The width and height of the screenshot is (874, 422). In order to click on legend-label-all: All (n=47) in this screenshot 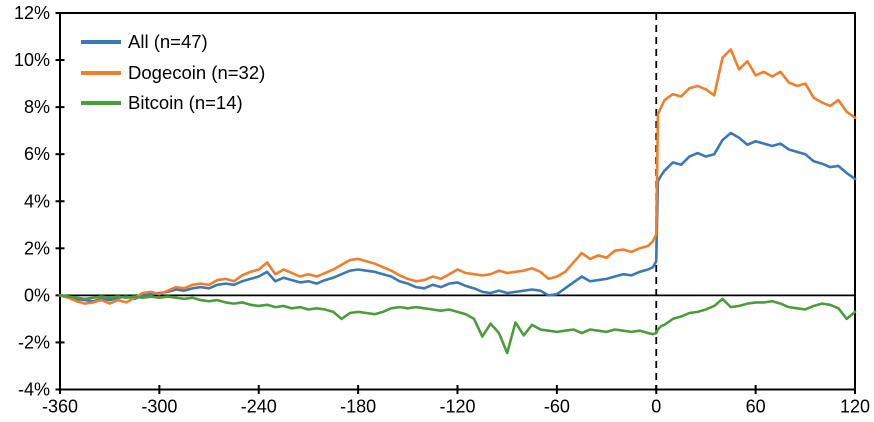, I will do `click(168, 41)`.